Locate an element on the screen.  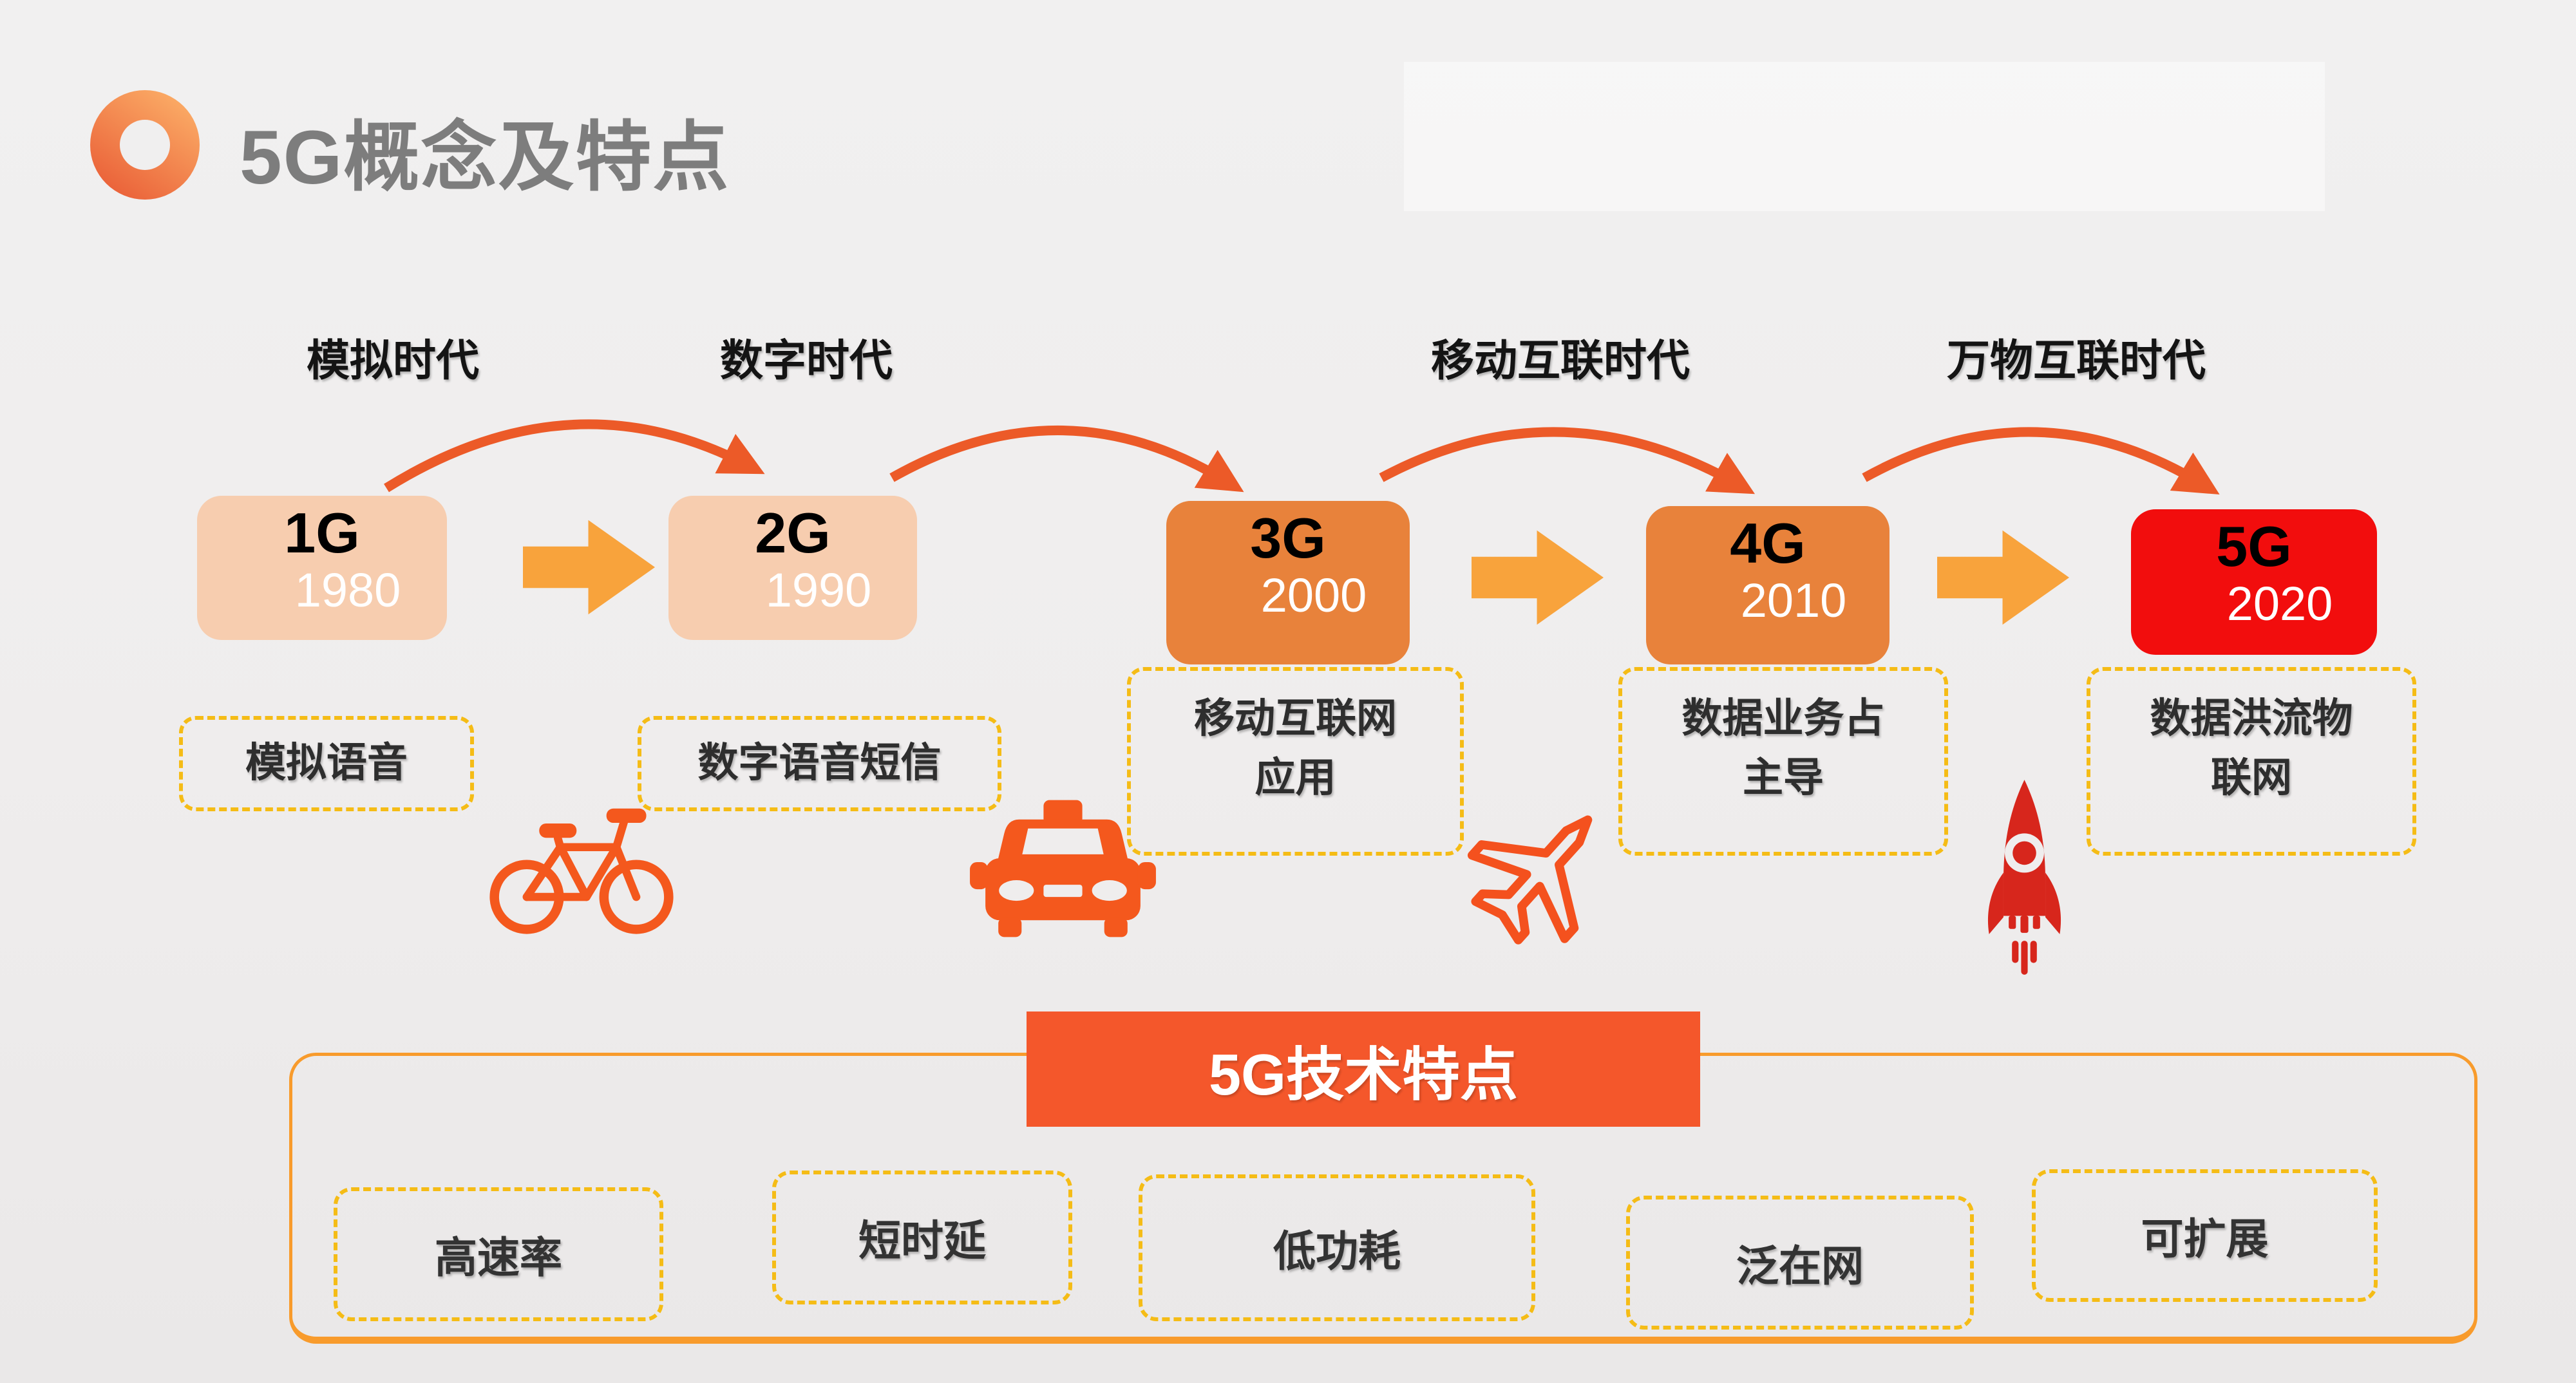
desc-box-2g: 数字语音短信 is located at coordinates (819, 763).